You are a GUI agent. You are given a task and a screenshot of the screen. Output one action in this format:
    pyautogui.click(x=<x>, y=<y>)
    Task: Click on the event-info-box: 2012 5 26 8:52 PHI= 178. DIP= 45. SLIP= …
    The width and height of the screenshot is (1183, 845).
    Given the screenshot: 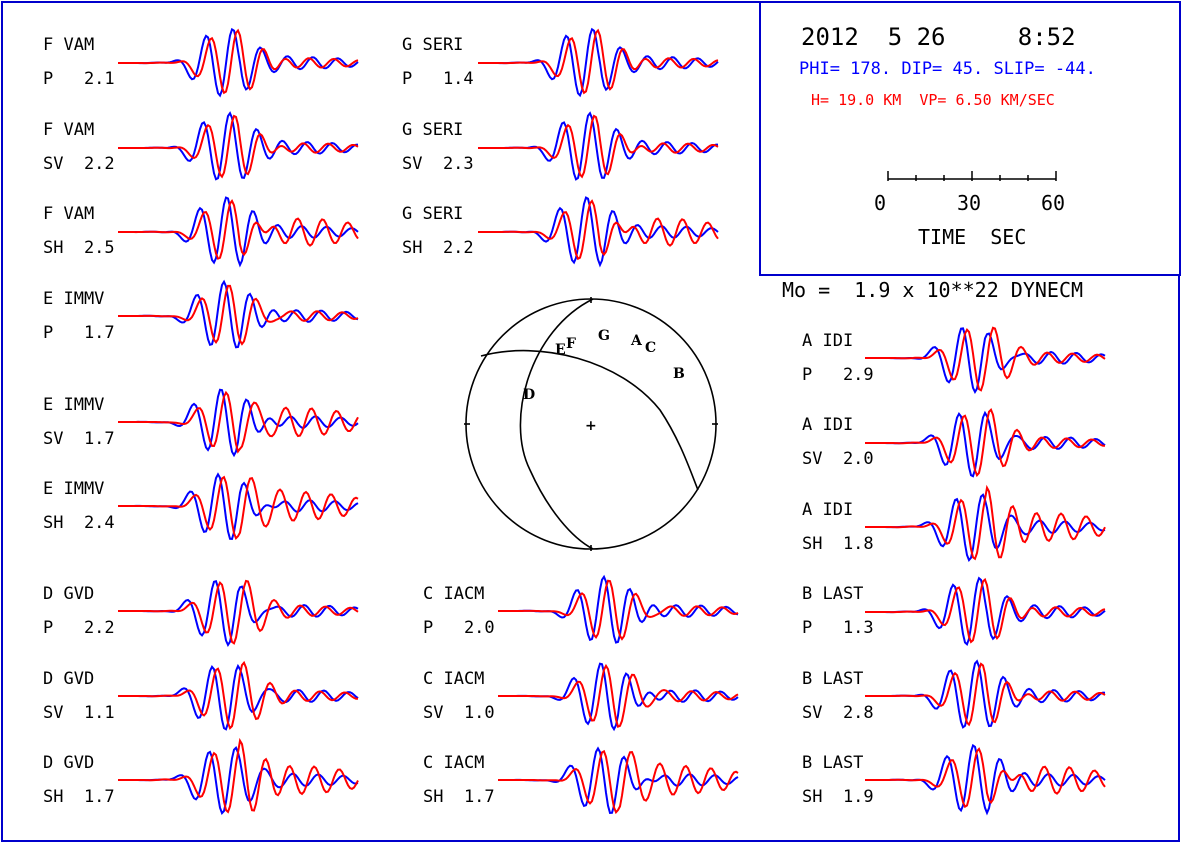 What is the action you would take?
    pyautogui.click(x=970, y=138)
    